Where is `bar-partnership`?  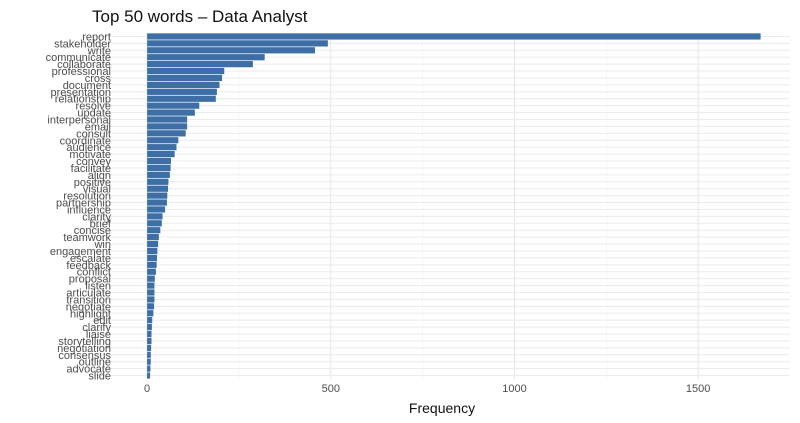 bar-partnership is located at coordinates (157, 202).